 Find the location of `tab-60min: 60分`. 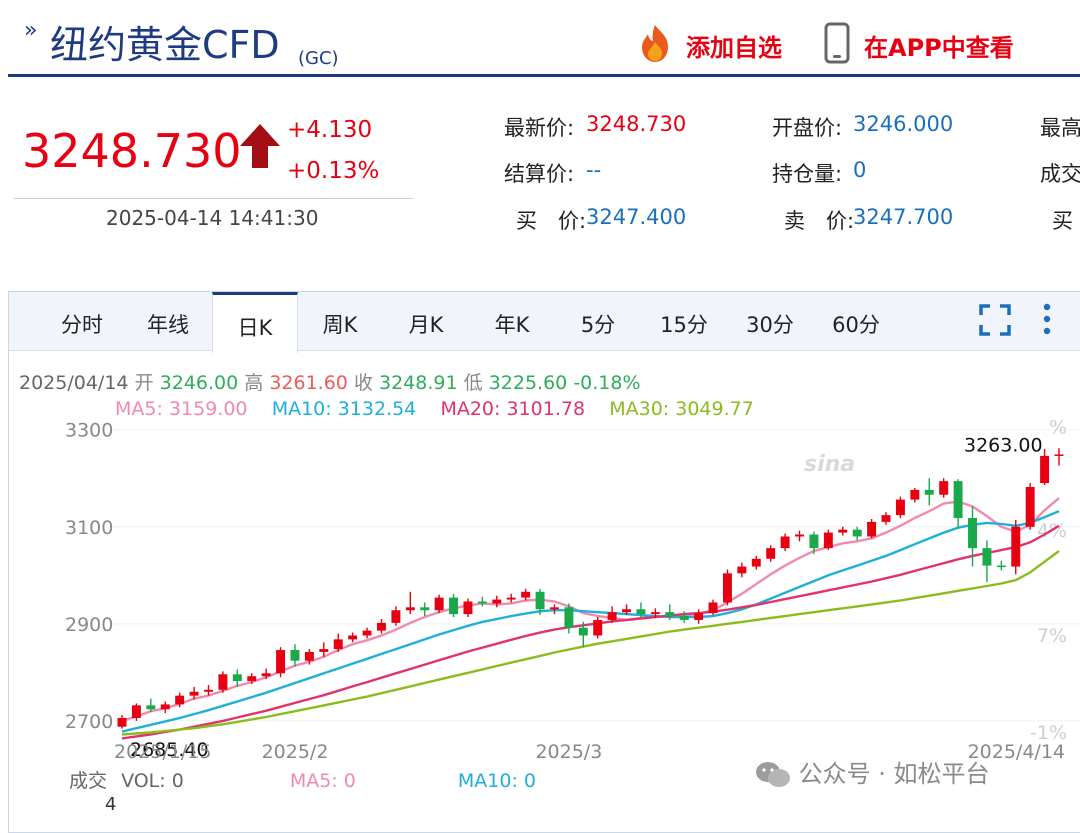

tab-60min: 60分 is located at coordinates (856, 325).